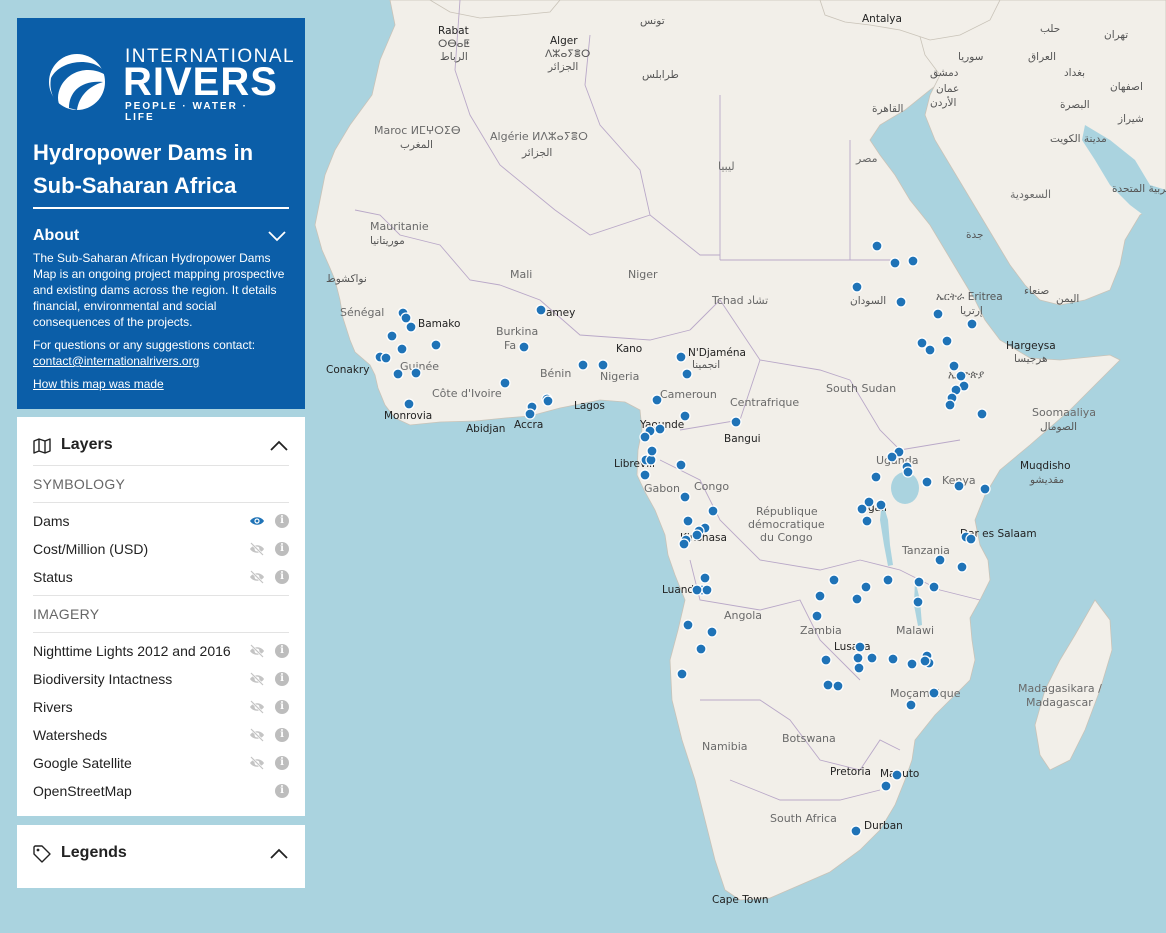  I want to click on layer-row-dams: Dams i, so click(161, 521).